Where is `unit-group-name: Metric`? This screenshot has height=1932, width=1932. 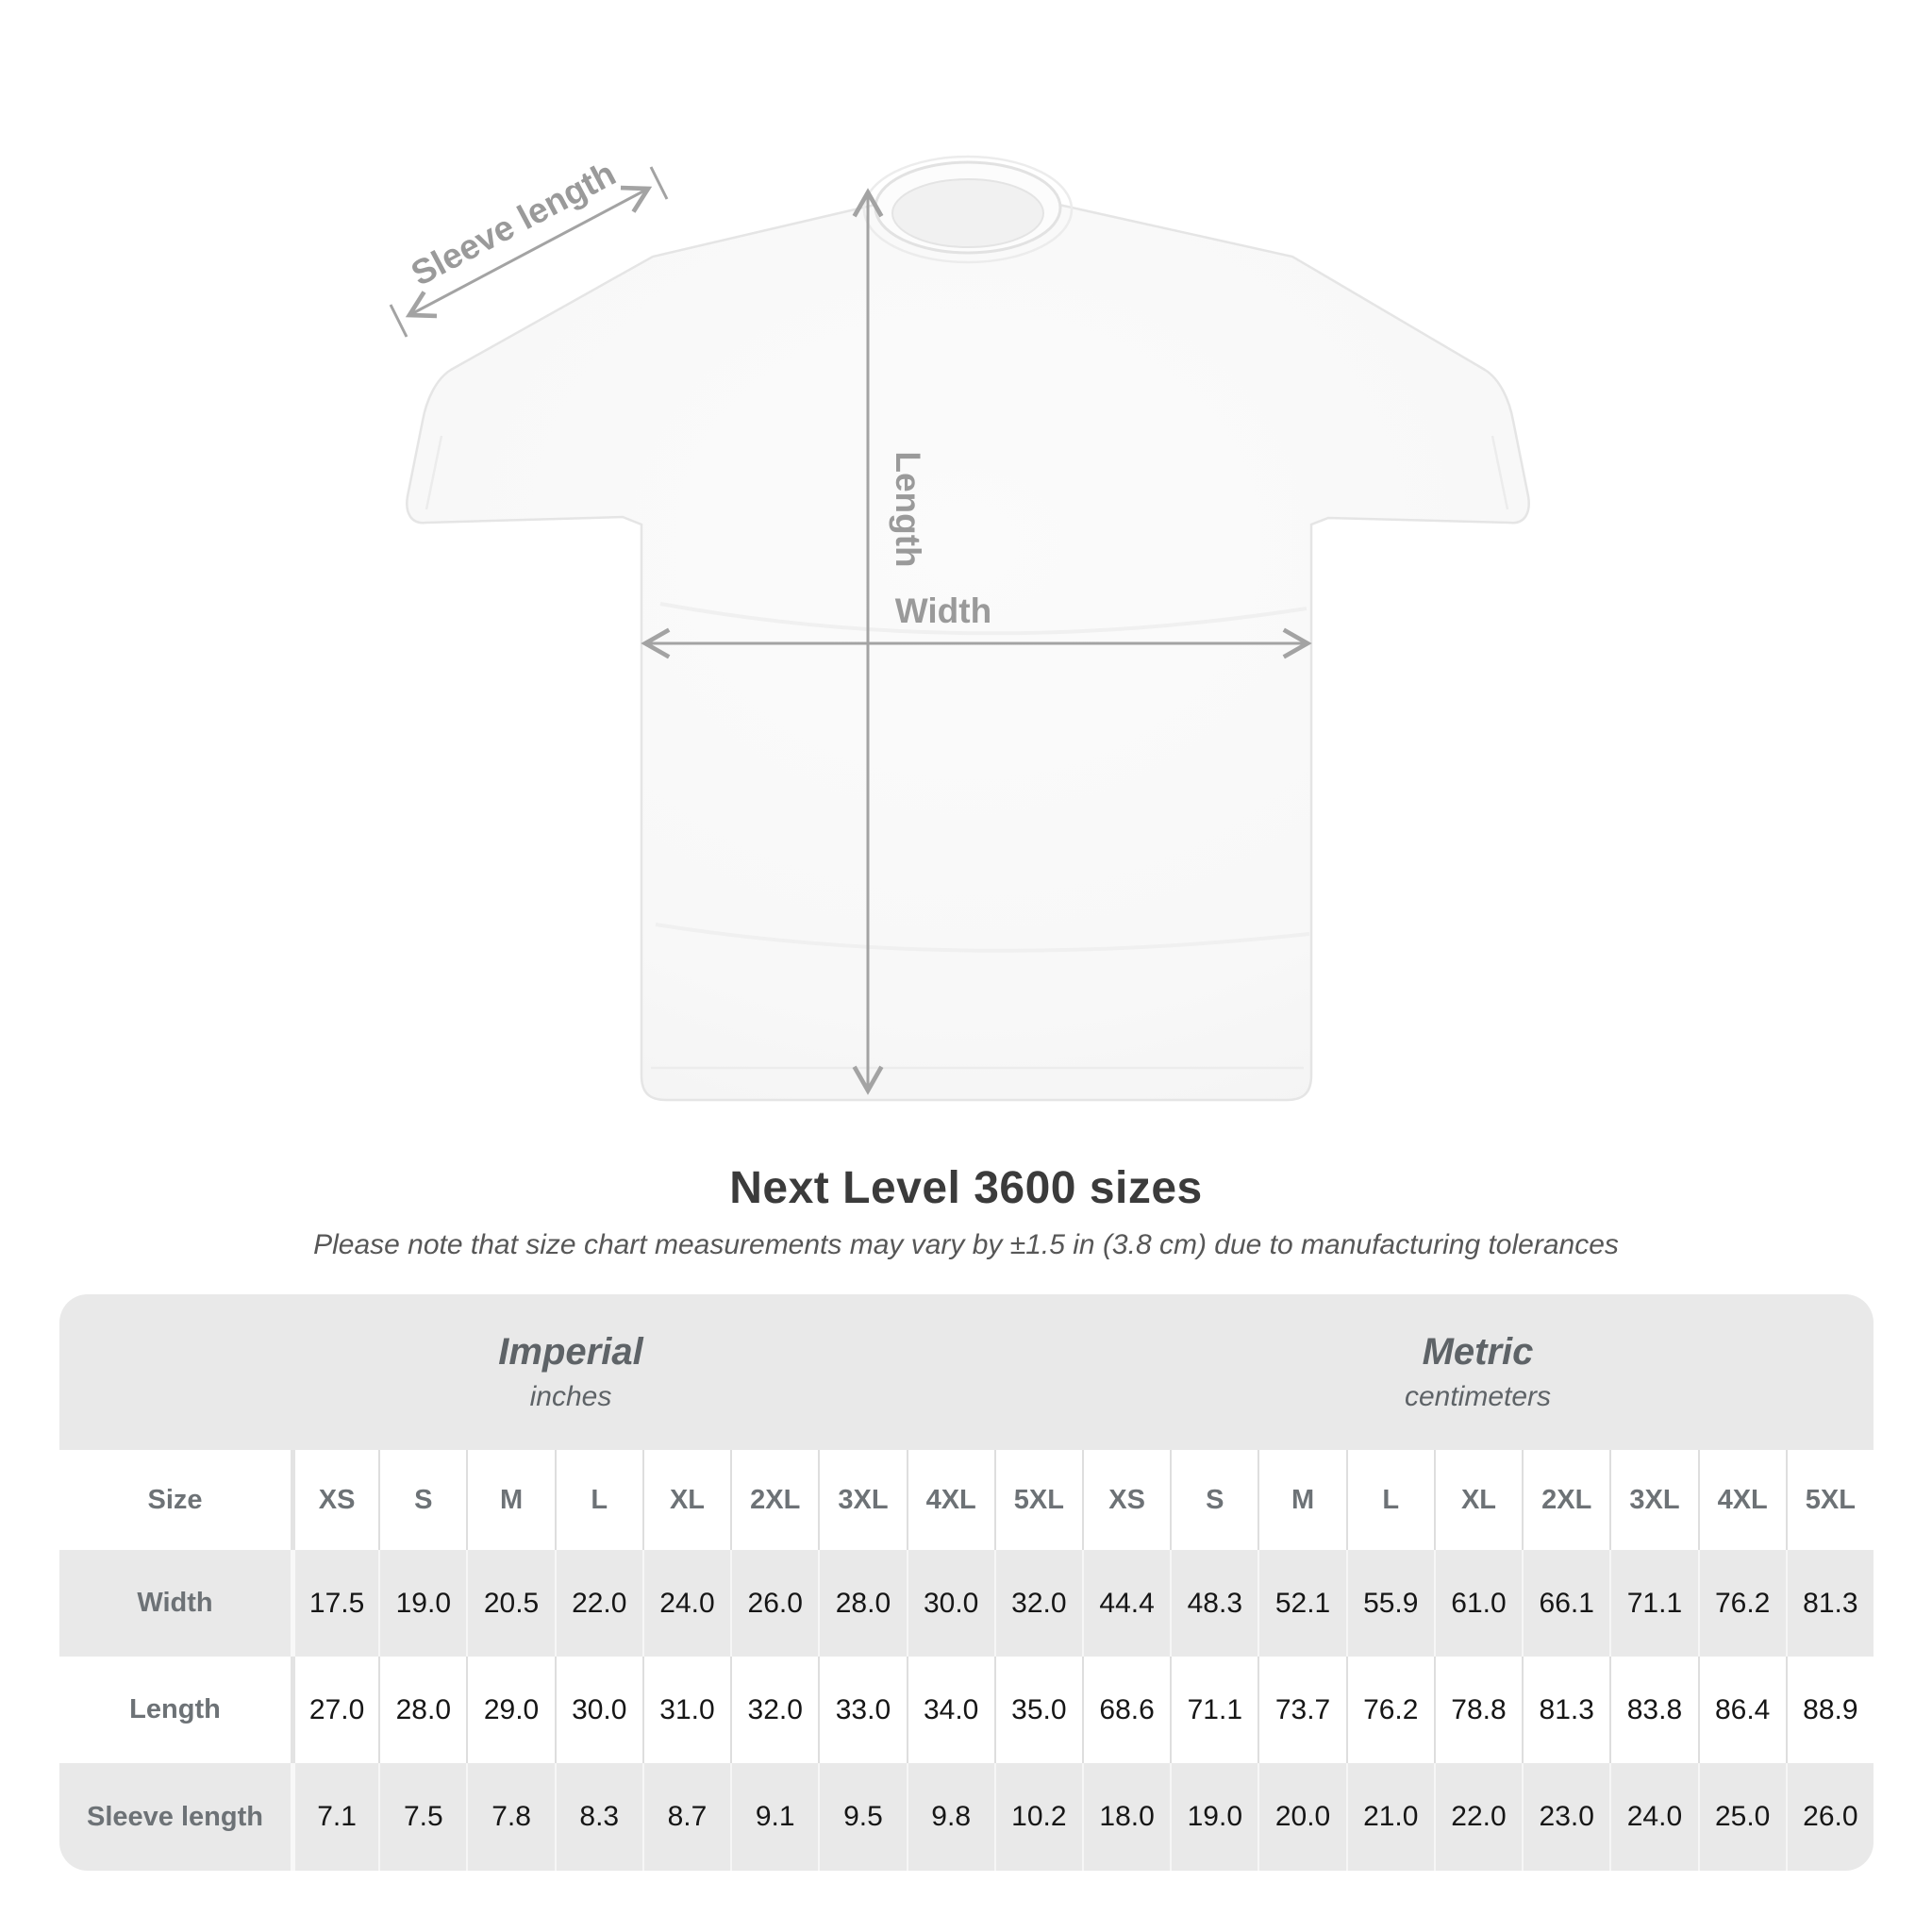 unit-group-name: Metric is located at coordinates (1478, 1352).